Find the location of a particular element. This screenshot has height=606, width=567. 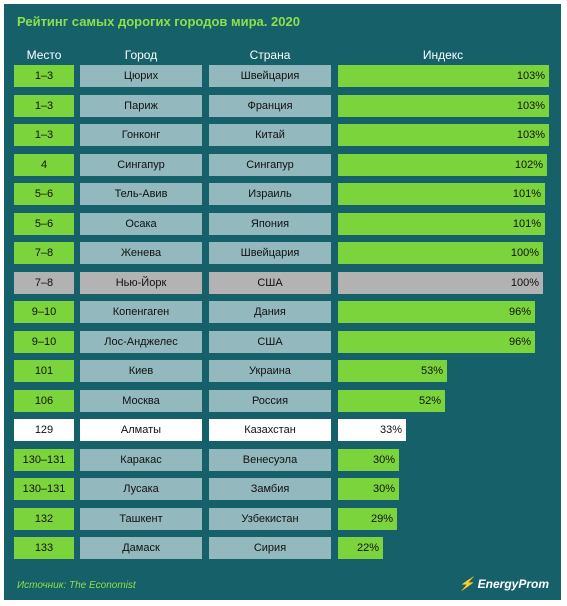

city-cell: Сингапур is located at coordinates (141, 165).